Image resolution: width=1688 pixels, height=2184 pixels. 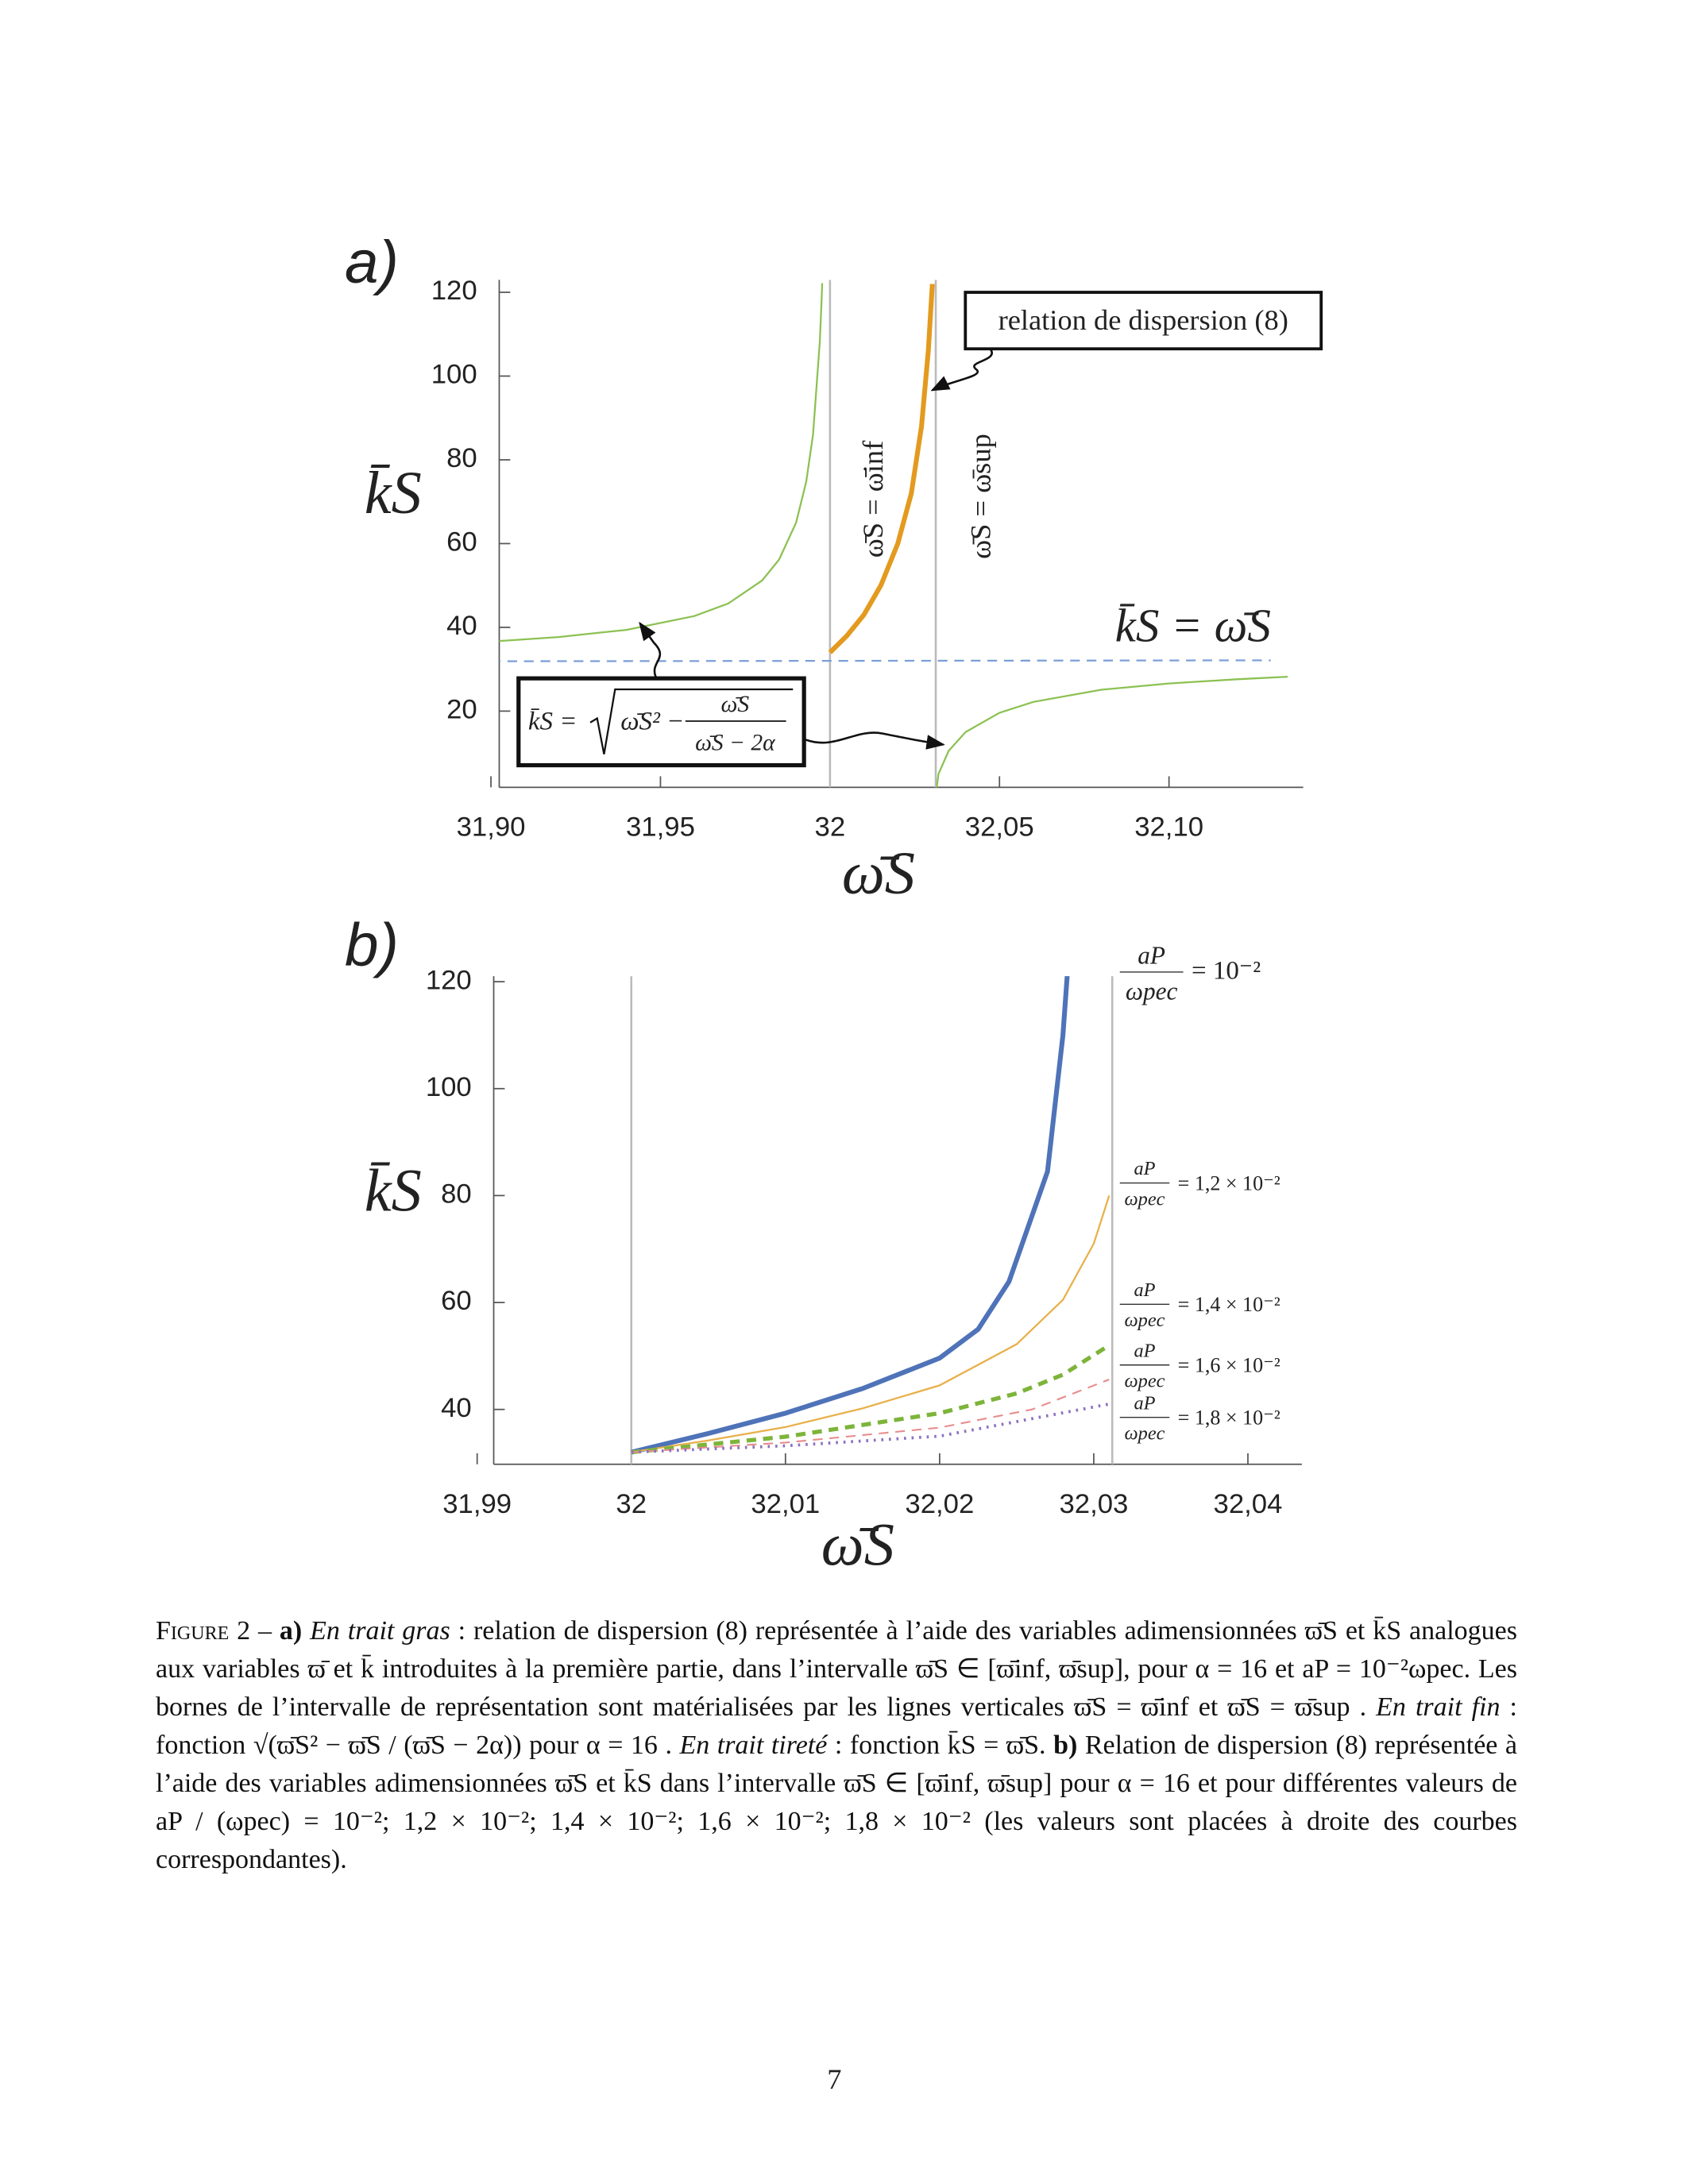 I want to click on formula-denominator: ω̄S − 2α, so click(x=735, y=742).